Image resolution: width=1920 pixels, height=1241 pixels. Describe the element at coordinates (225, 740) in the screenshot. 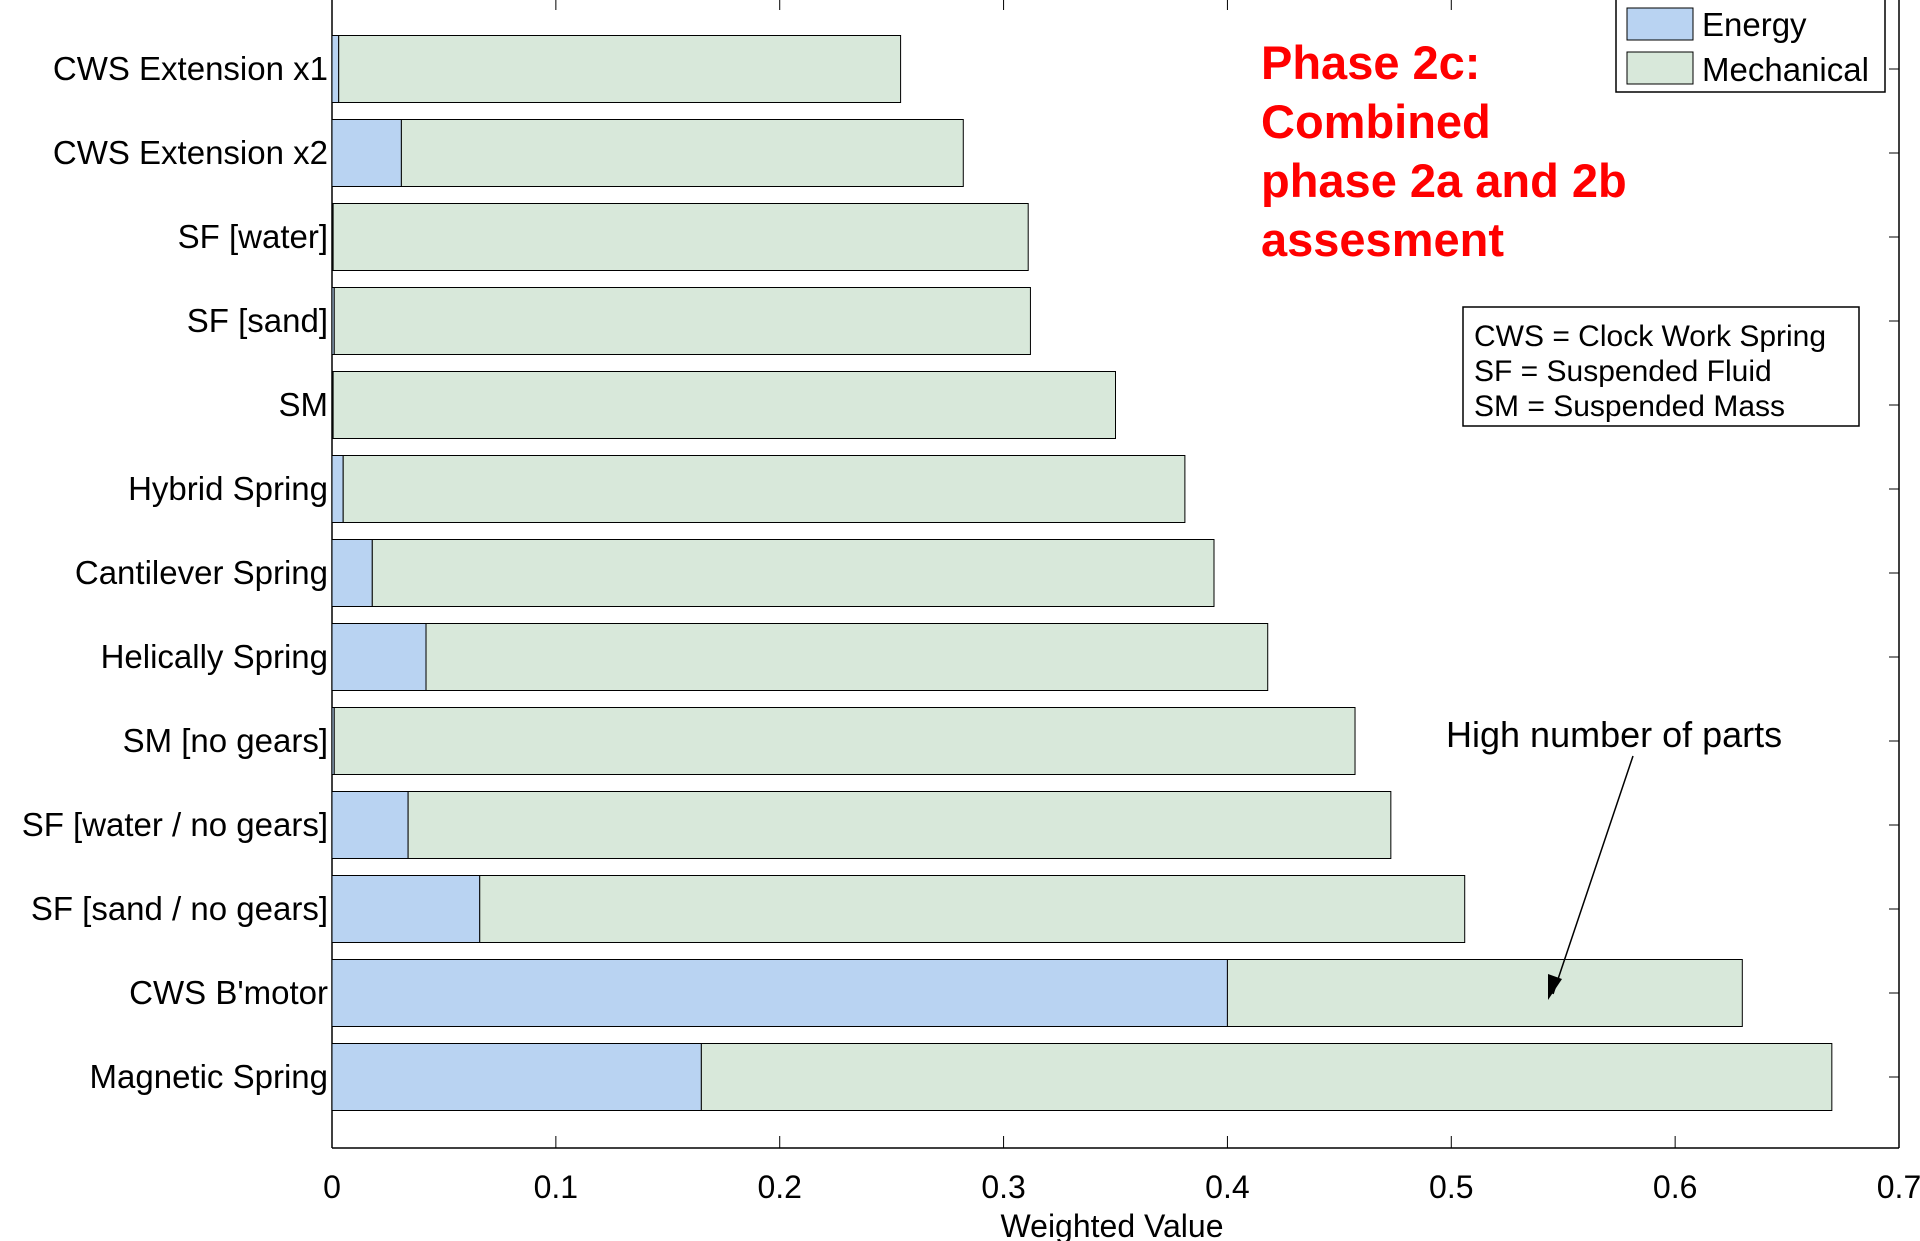

I see `category-label-4: SM [no gears]` at that location.